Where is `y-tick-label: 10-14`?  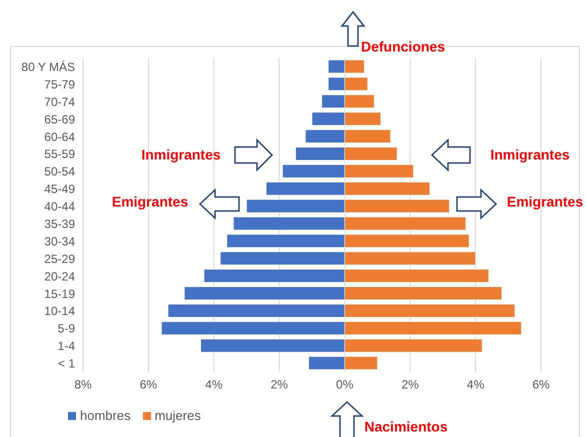 y-tick-label: 10-14 is located at coordinates (60, 311).